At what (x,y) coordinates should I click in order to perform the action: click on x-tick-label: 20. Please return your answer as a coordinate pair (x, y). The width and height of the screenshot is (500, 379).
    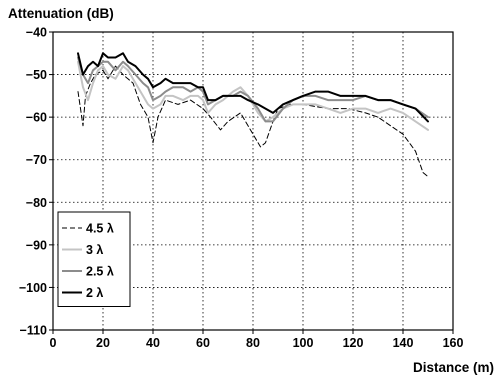
    Looking at the image, I should click on (103, 343).